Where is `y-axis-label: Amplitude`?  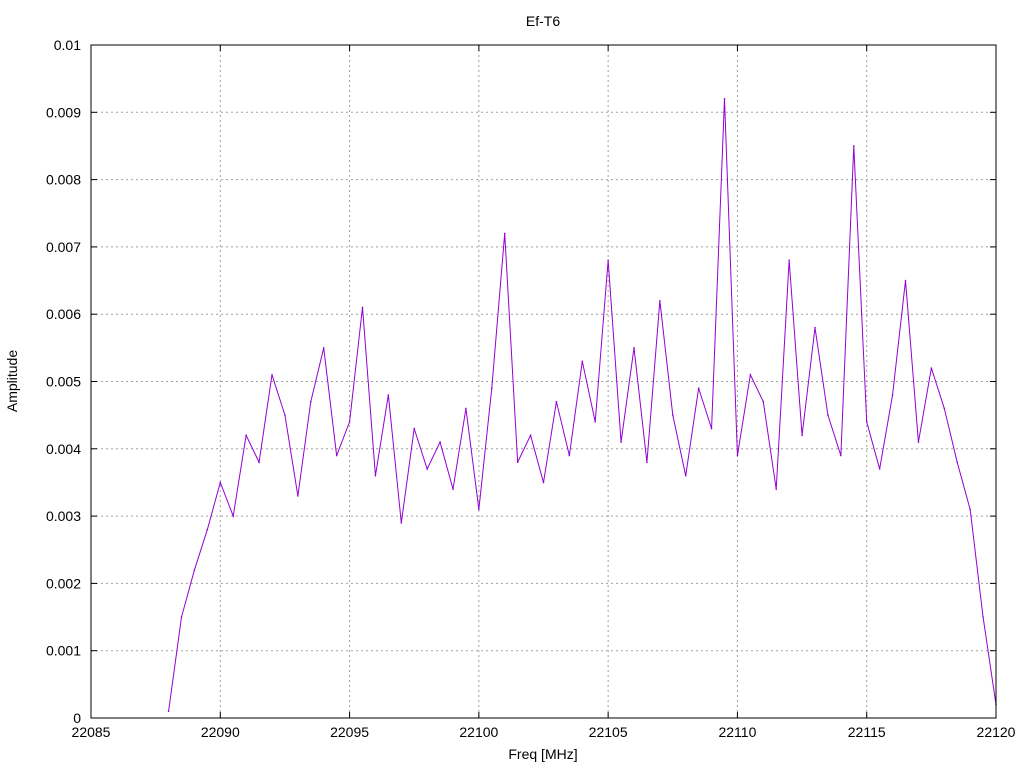 y-axis-label: Amplitude is located at coordinates (12, 381).